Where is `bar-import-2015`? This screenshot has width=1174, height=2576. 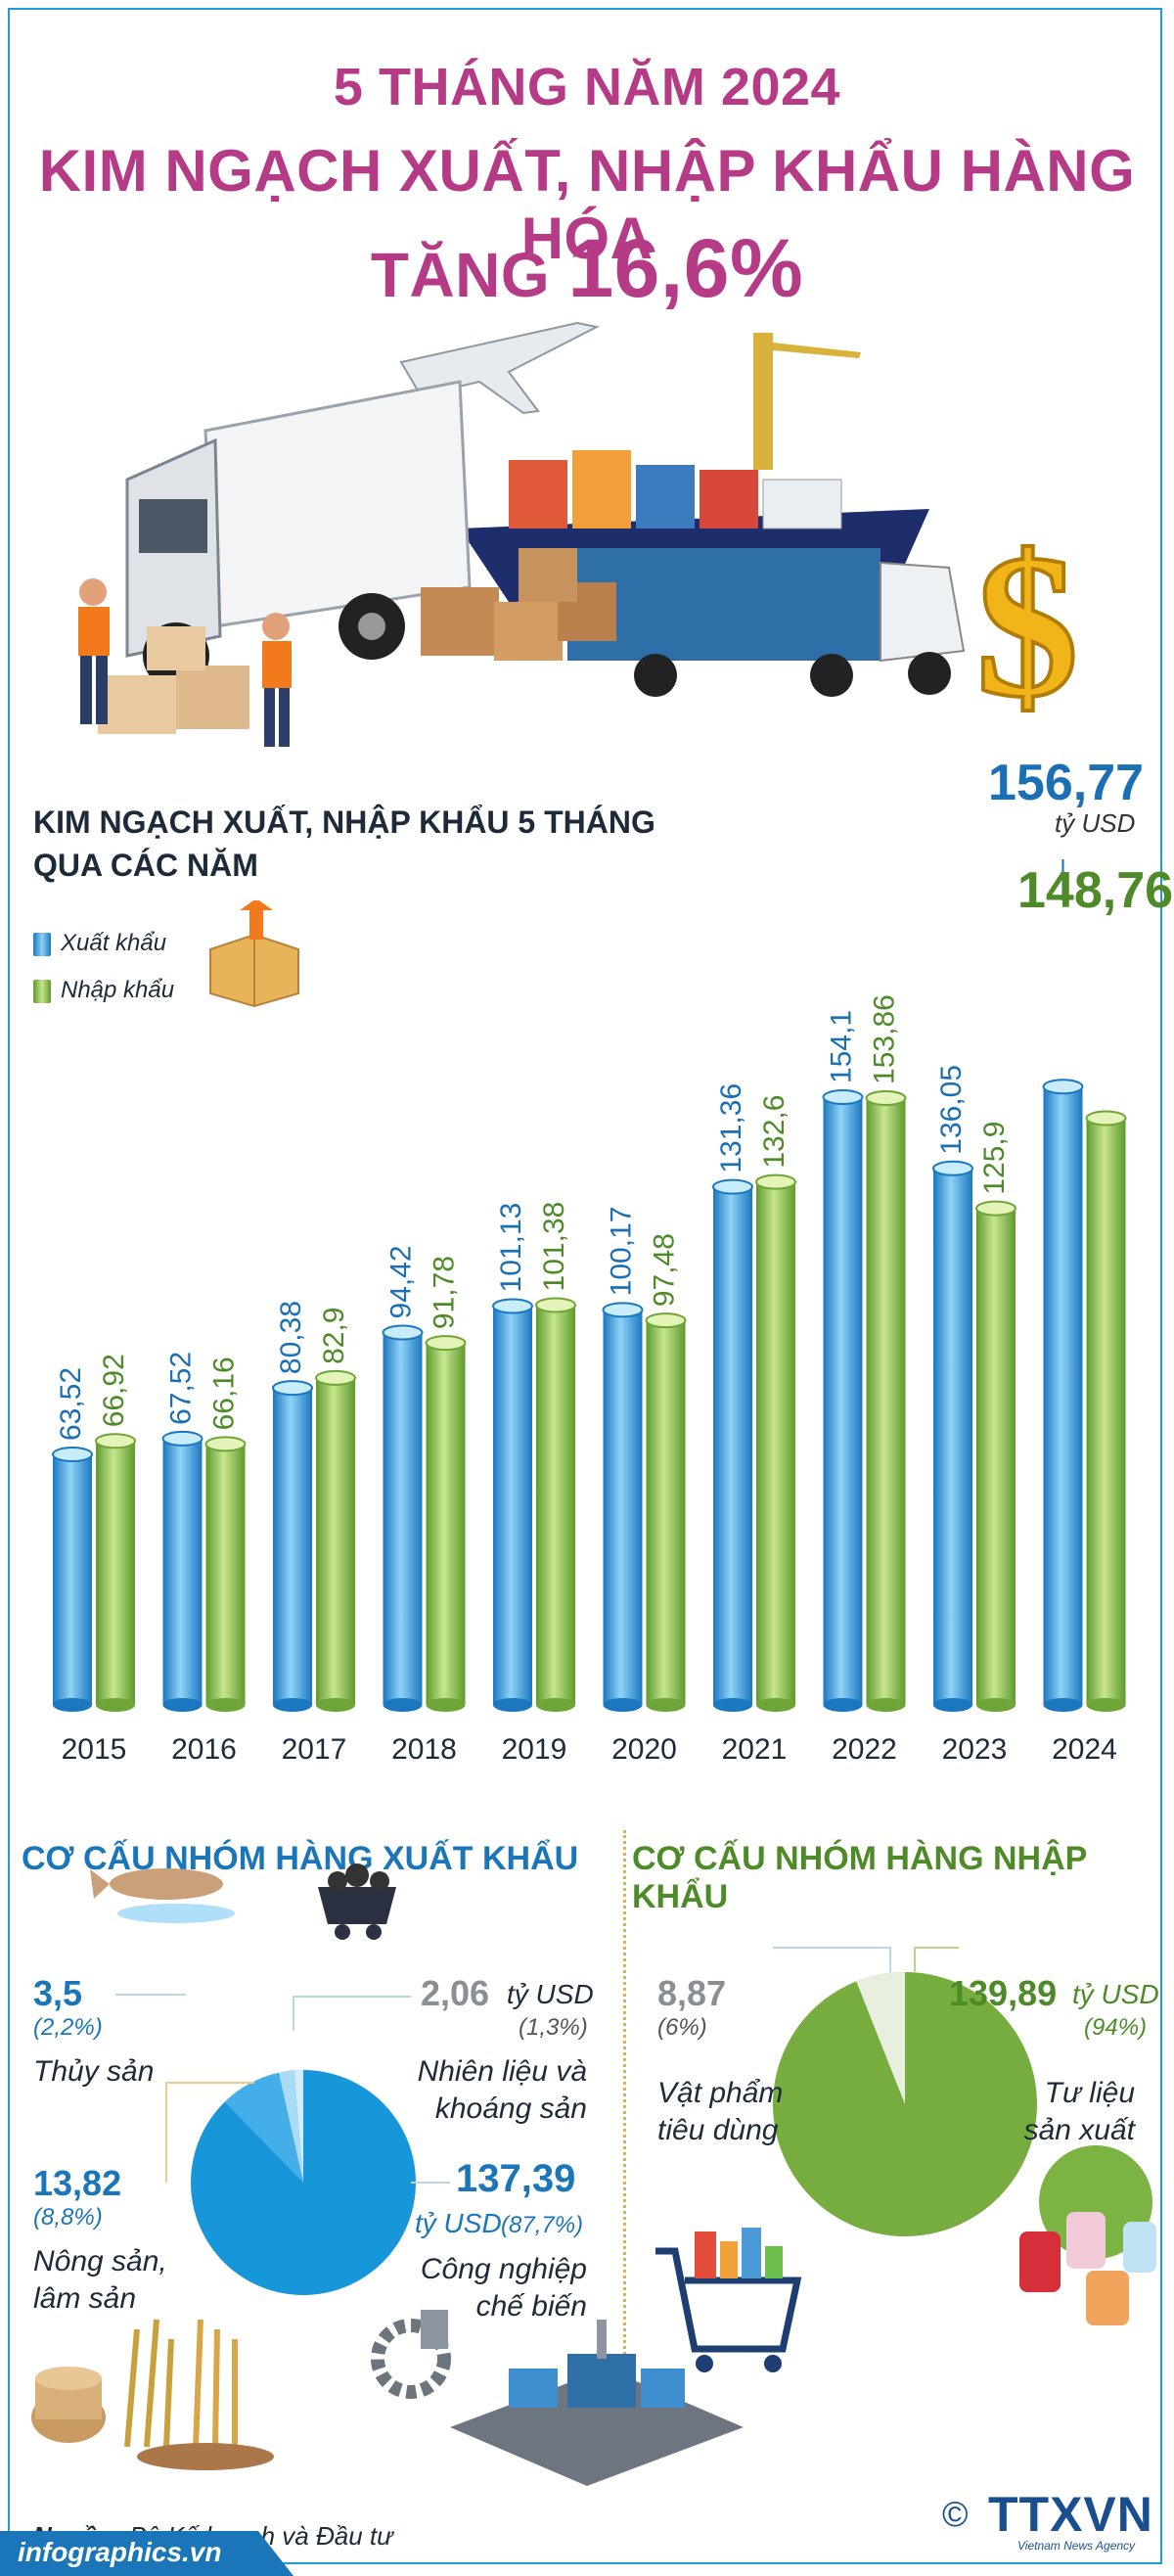
bar-import-2015 is located at coordinates (115, 1573).